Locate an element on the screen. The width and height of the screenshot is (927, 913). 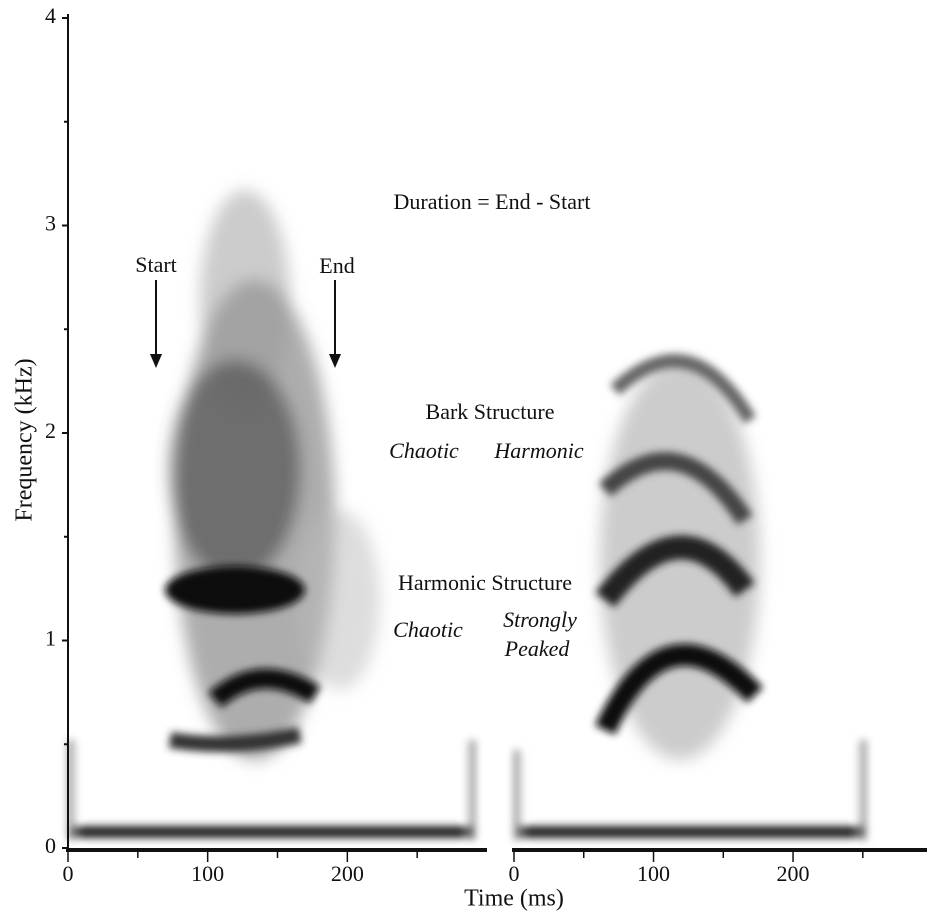
annotation: End is located at coordinates (336, 265).